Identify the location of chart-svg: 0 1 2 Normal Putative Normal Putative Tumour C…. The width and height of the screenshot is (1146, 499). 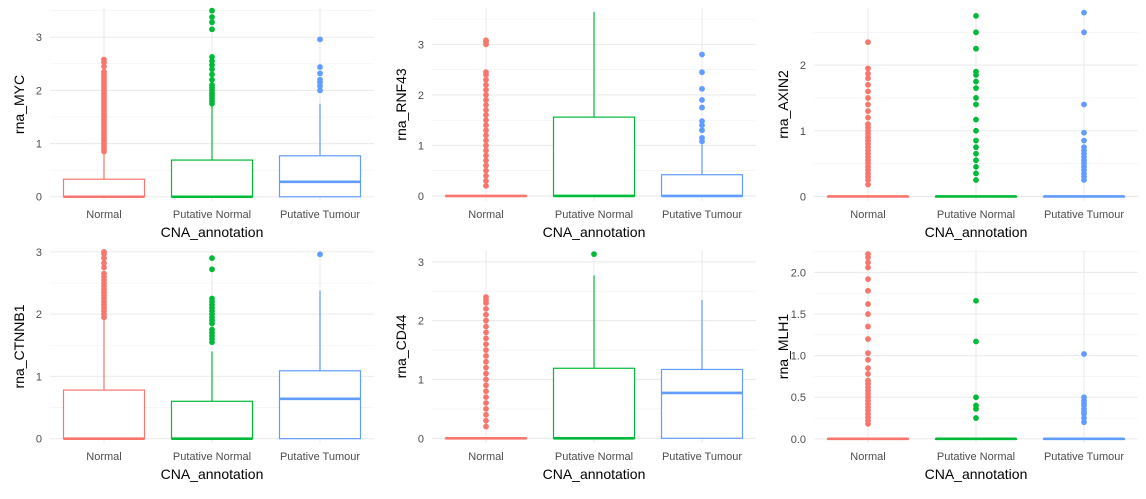
(956, 124).